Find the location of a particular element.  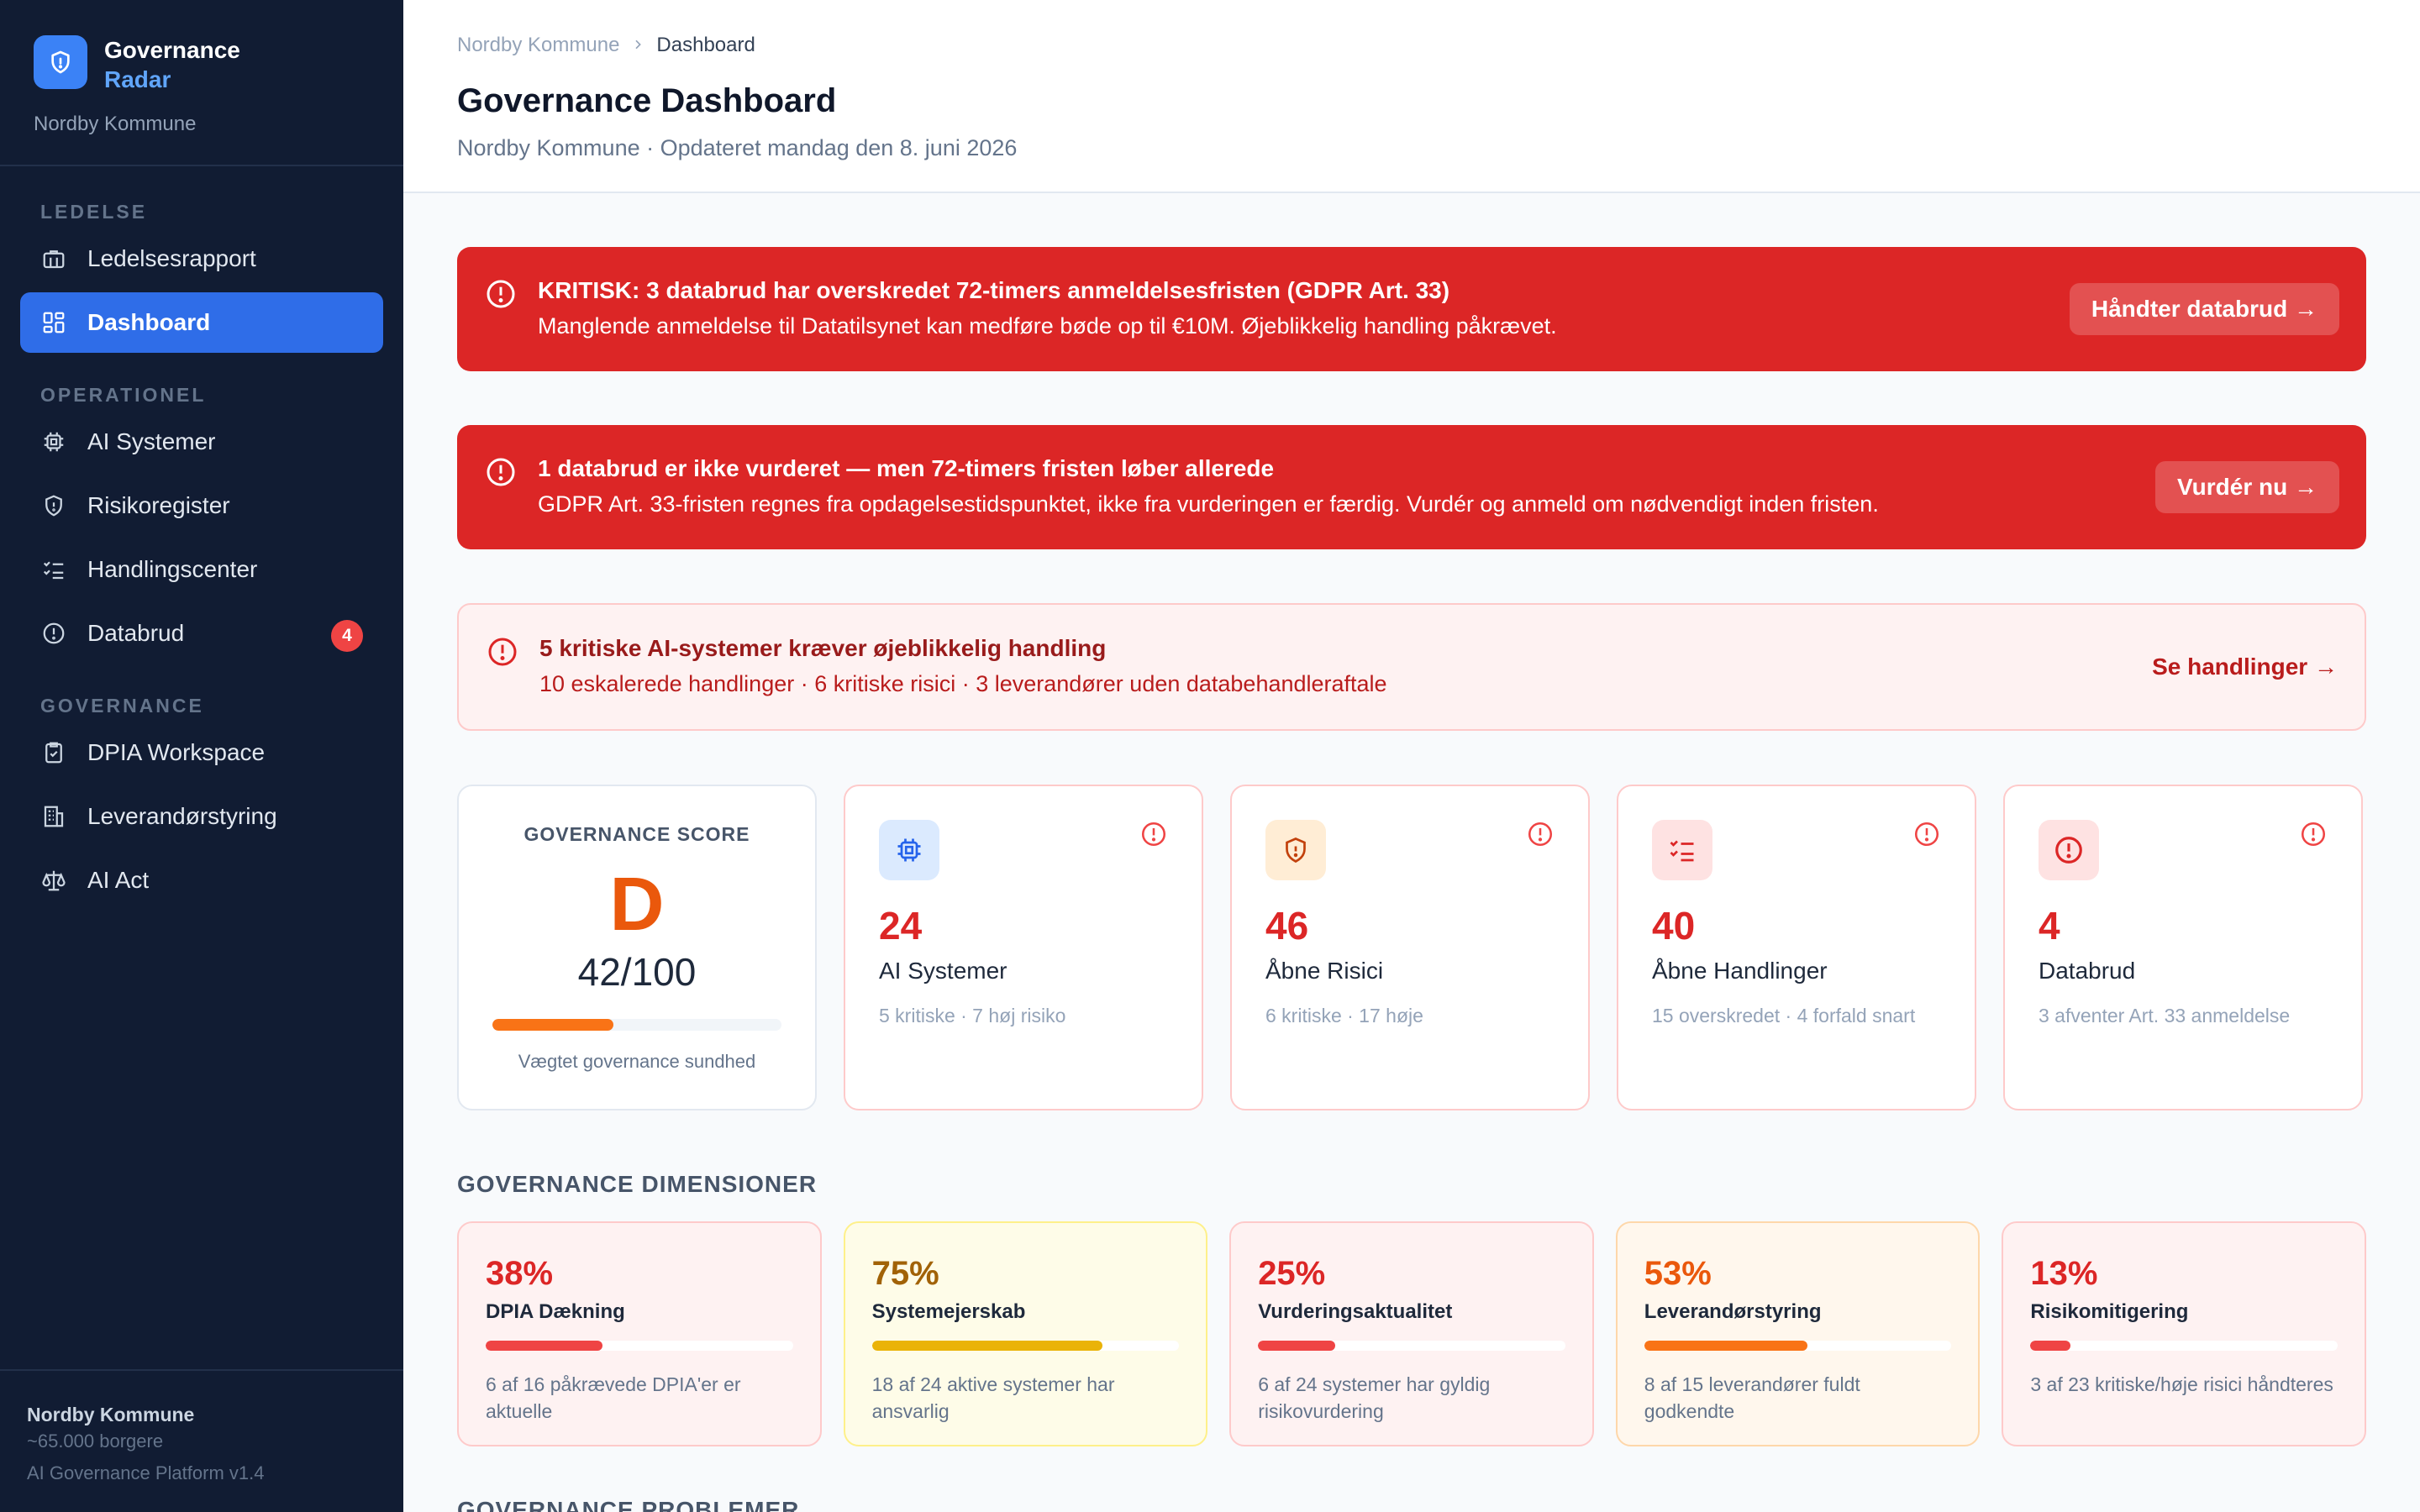

nav-heading: OPERATIONEL is located at coordinates (124, 395).